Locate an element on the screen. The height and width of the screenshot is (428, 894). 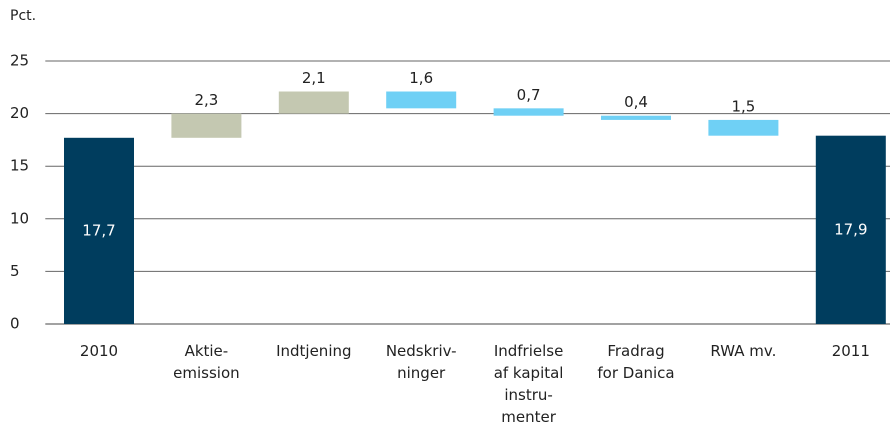
x-tick-label: 2010 is located at coordinates (99, 351).